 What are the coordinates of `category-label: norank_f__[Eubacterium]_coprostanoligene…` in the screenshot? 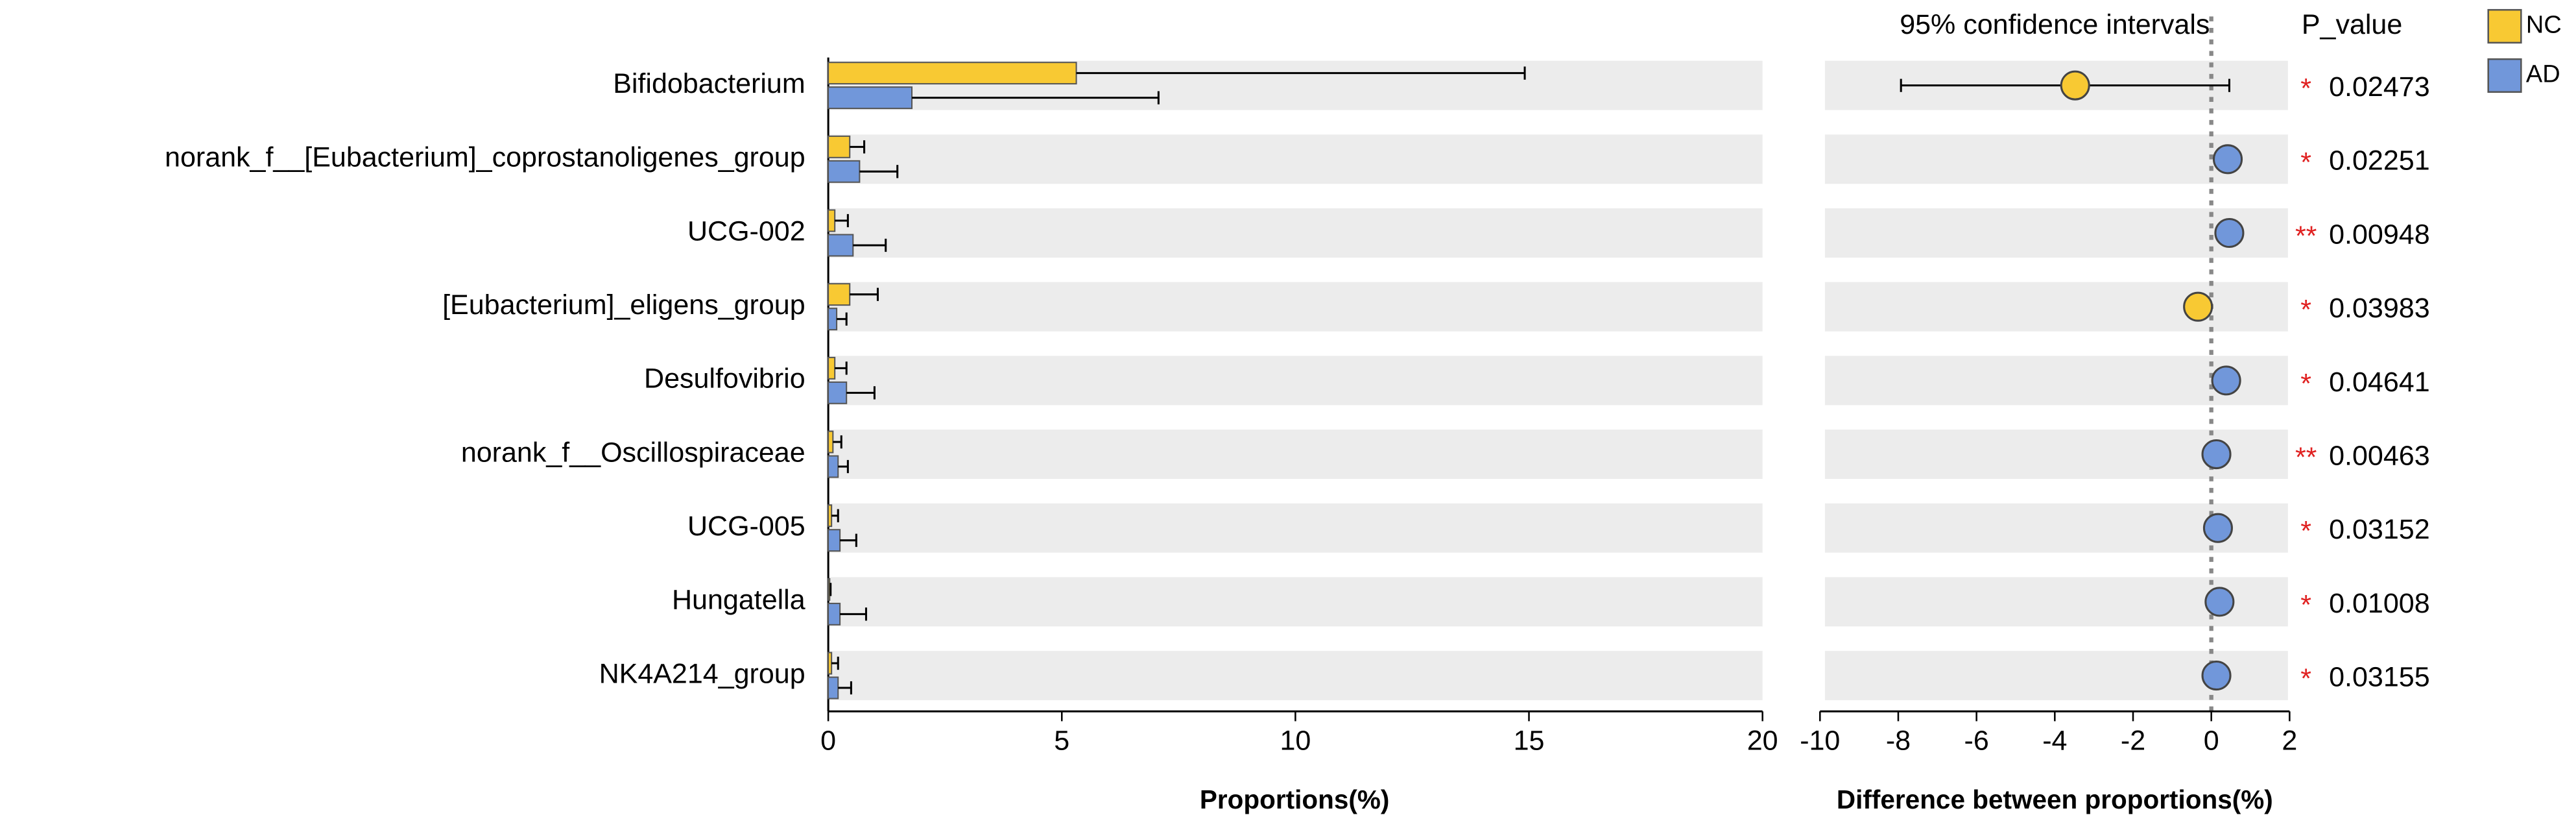 It's located at (485, 157).